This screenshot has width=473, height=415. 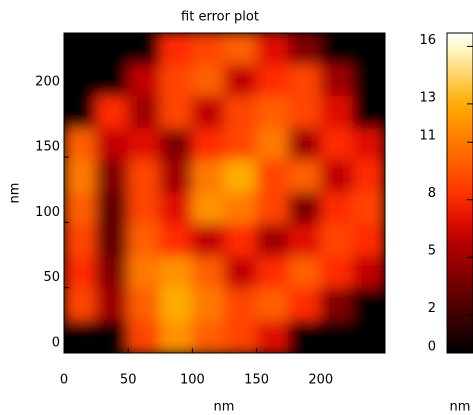 I want to click on colorbar-tick-label: 16, so click(x=427, y=40).